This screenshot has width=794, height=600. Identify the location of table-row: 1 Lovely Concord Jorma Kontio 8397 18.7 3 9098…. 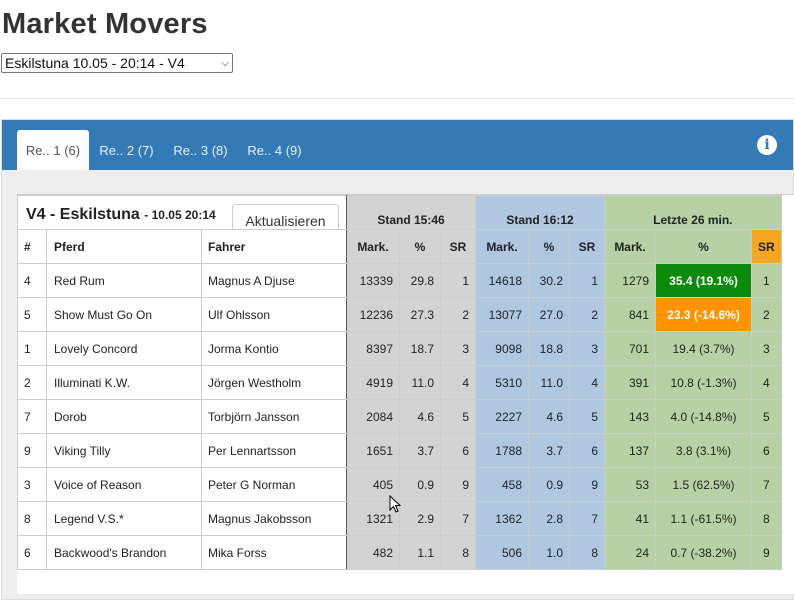
(399, 348).